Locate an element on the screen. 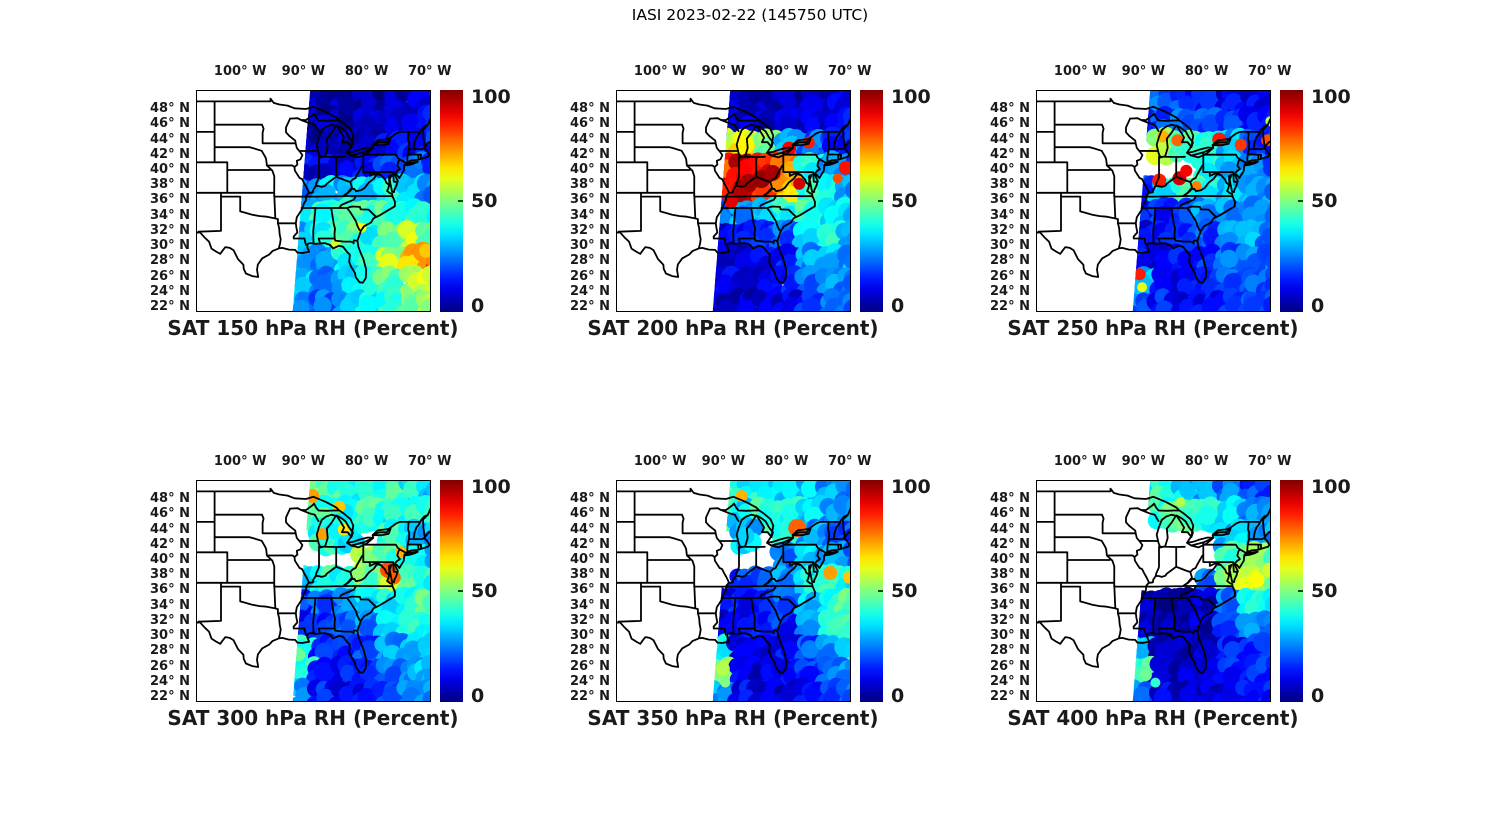 The width and height of the screenshot is (1500, 825). subplot-title: SAT 250 hPa RH (Percent) is located at coordinates (1153, 328).